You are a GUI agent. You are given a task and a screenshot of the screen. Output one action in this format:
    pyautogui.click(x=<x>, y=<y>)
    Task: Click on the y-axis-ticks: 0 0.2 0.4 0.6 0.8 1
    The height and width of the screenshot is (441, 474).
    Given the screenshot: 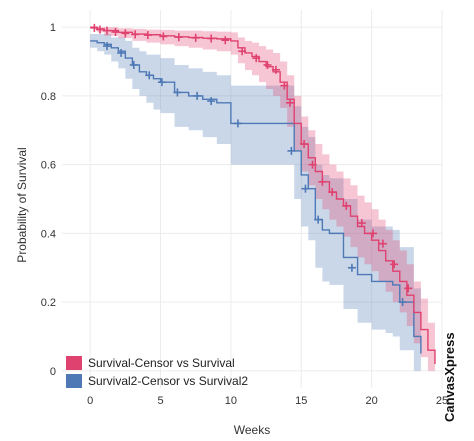 What is the action you would take?
    pyautogui.click(x=48, y=200)
    